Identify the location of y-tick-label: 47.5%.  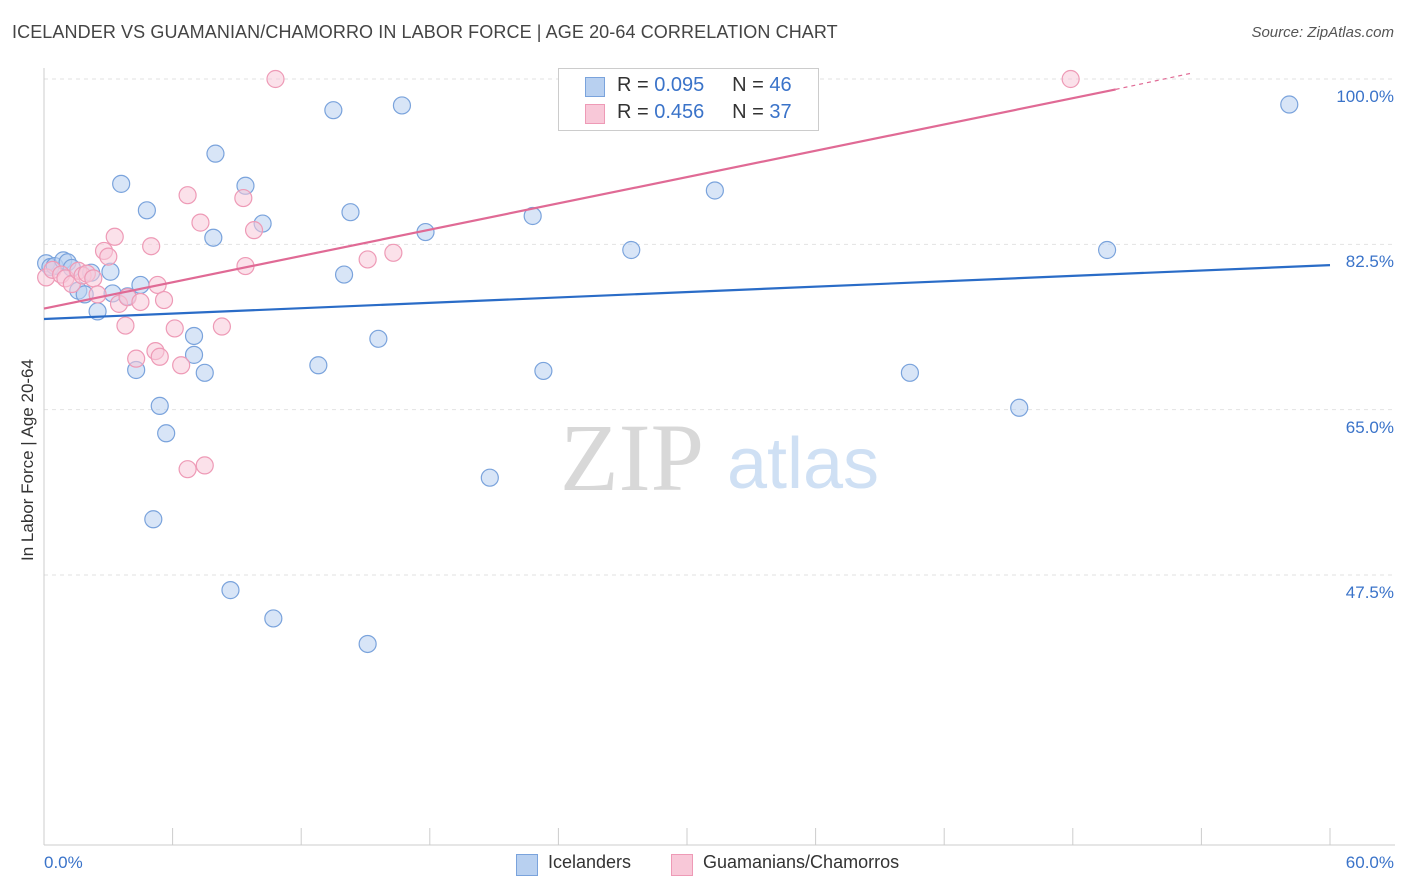
(1369, 592).